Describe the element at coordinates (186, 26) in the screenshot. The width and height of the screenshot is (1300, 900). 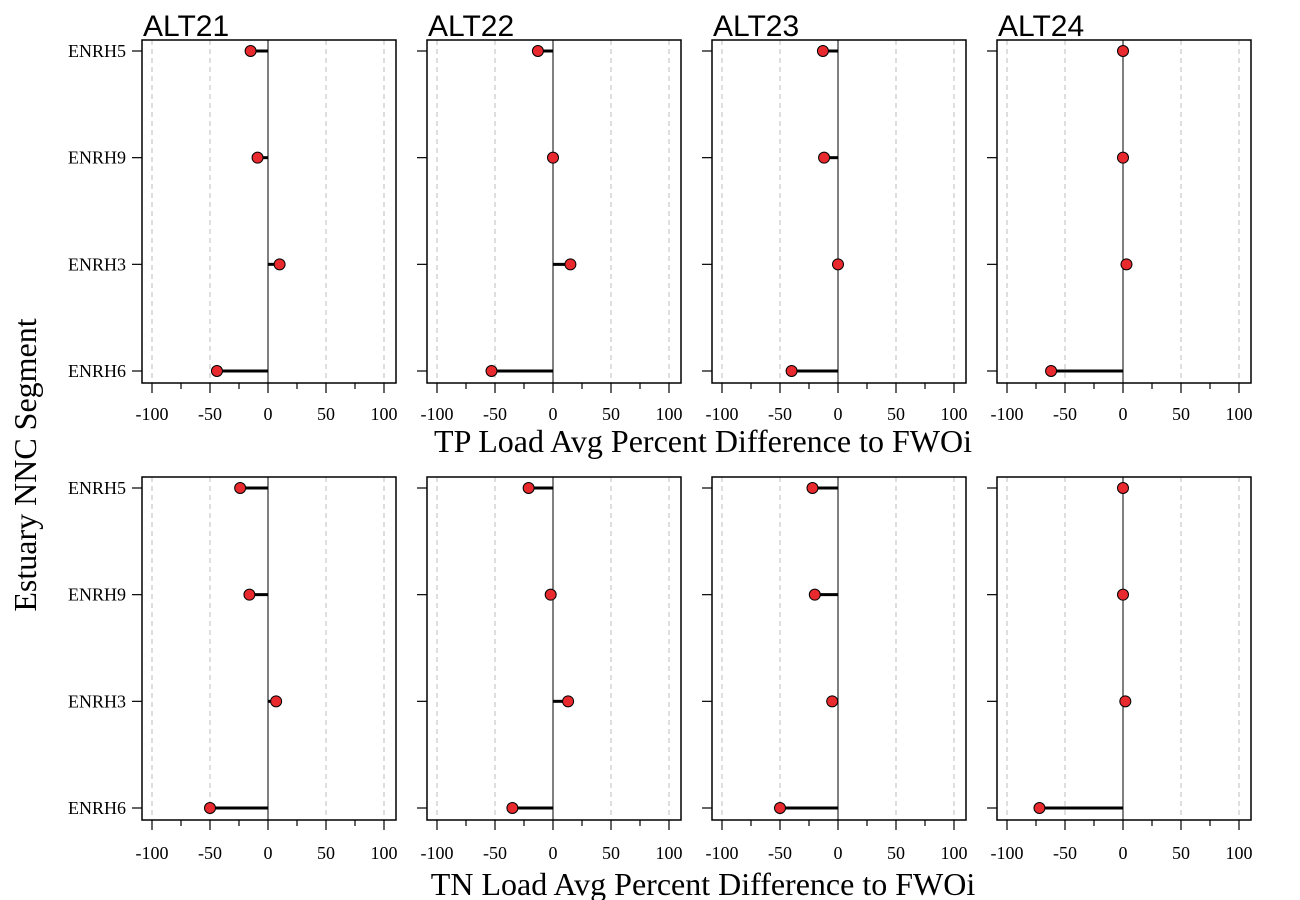
I see `panel-title: ALT21` at that location.